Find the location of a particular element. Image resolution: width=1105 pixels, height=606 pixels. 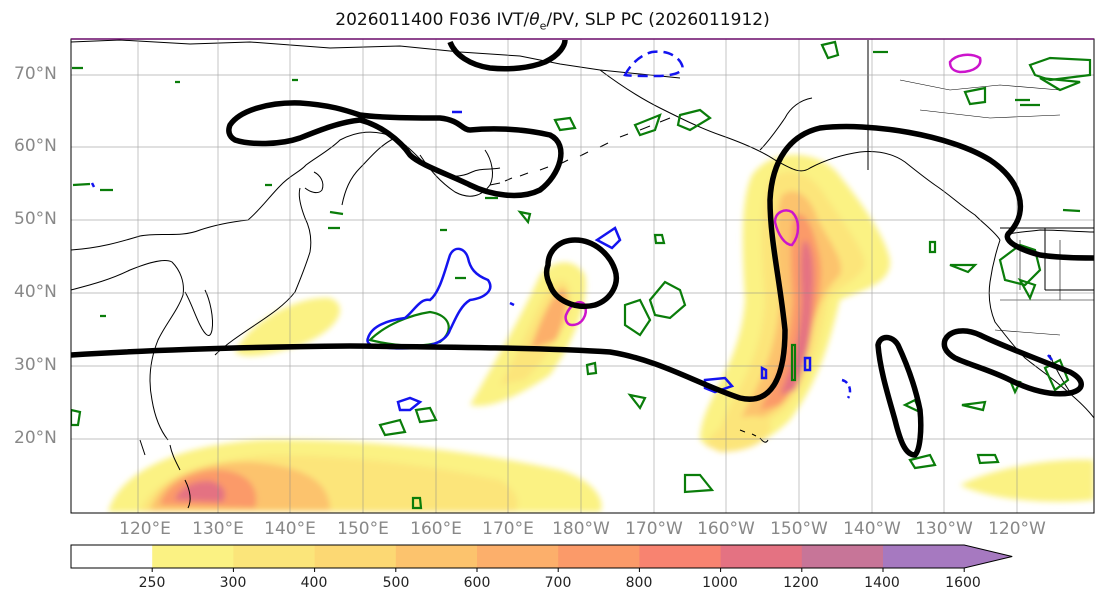

lat-label-30n: 30°N is located at coordinates (35, 365).